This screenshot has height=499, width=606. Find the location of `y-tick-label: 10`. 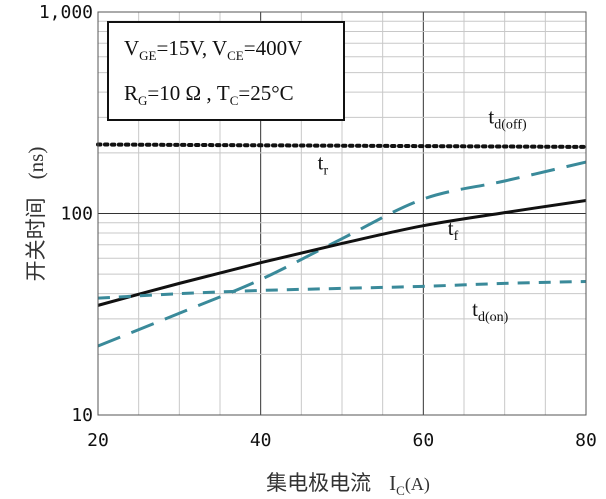

y-tick-label: 10 is located at coordinates (82, 415).